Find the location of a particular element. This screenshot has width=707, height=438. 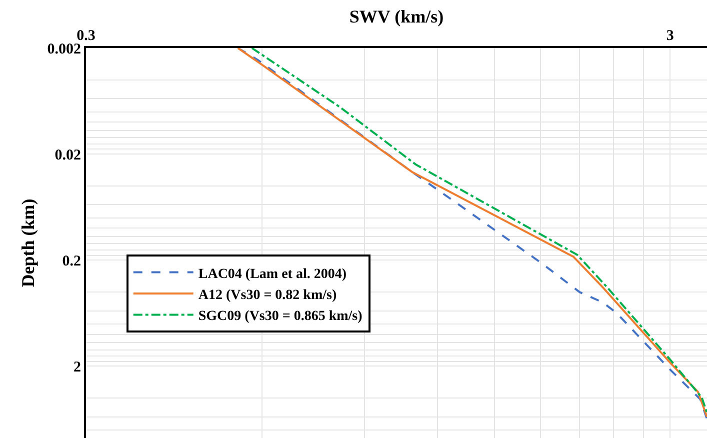

y-tick-label: 0.002 is located at coordinates (64, 49).